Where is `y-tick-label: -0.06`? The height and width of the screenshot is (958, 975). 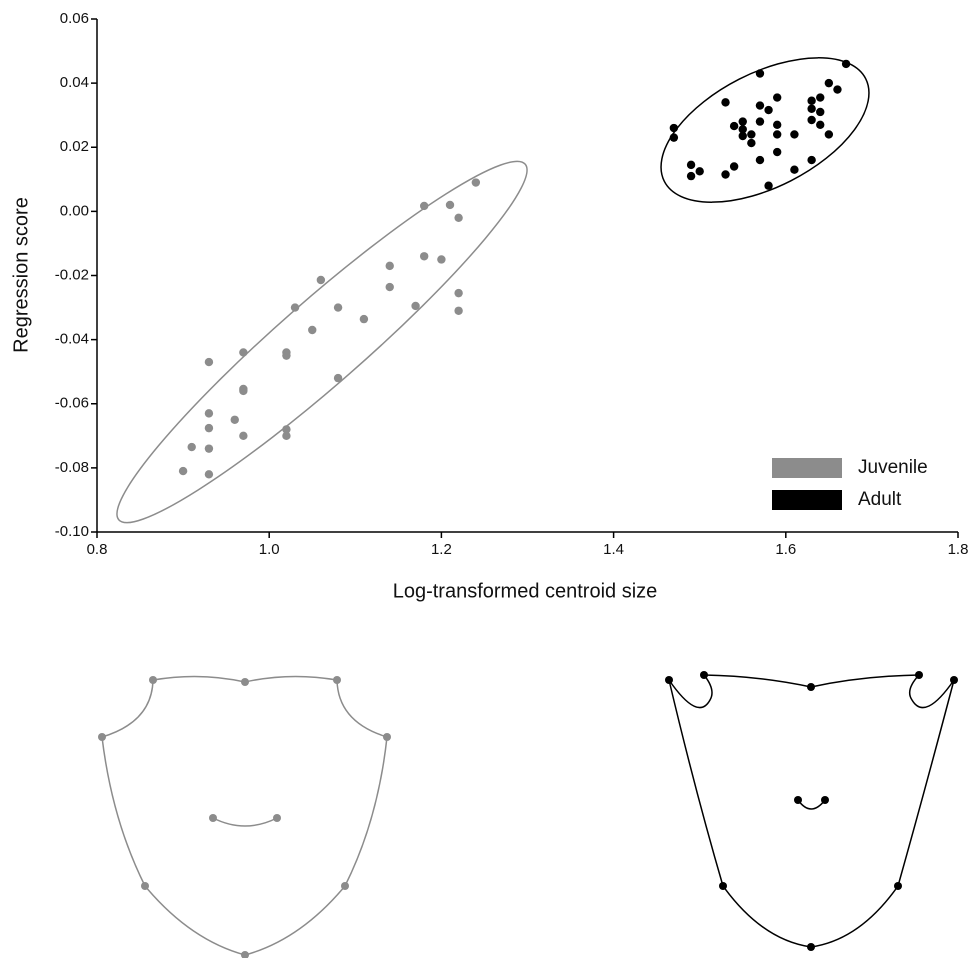
y-tick-label: -0.06 is located at coordinates (72, 403).